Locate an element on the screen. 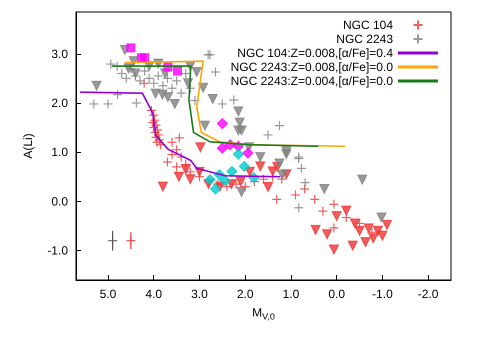 This screenshot has width=491, height=343. y-axis-title: A(Li) is located at coordinates (28, 146).